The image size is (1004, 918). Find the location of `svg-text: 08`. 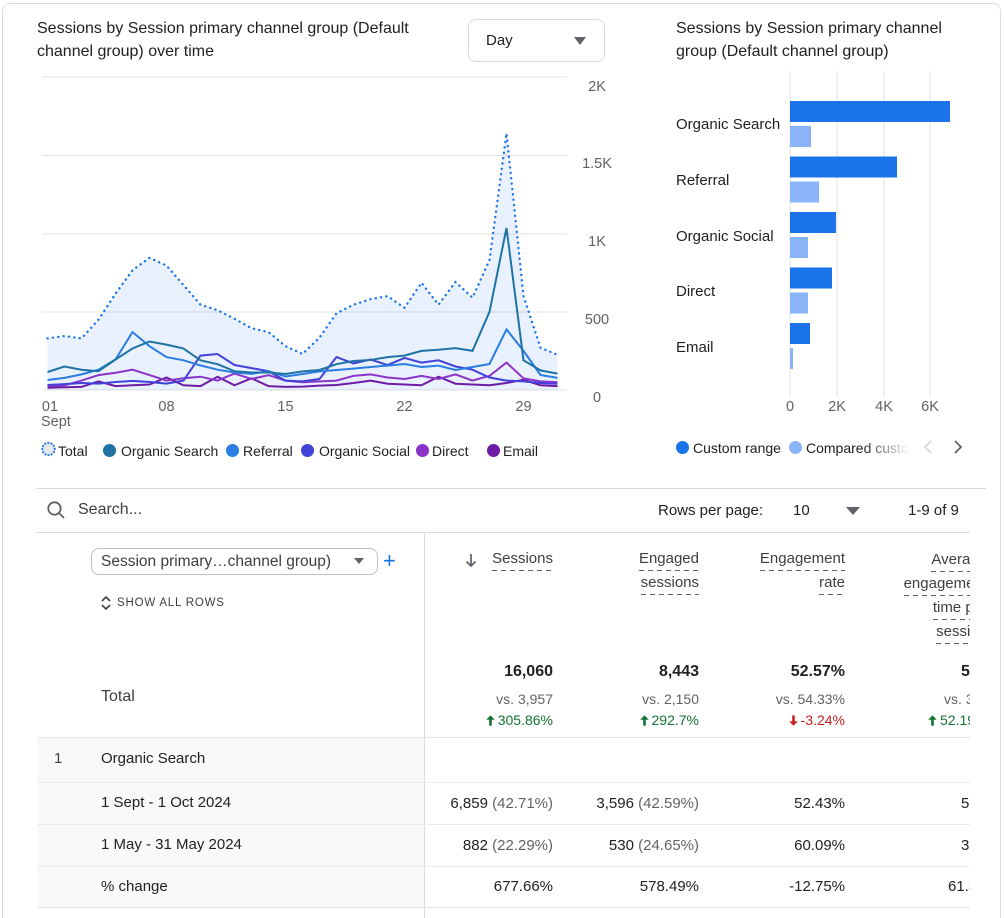

svg-text: 08 is located at coordinates (166, 407).